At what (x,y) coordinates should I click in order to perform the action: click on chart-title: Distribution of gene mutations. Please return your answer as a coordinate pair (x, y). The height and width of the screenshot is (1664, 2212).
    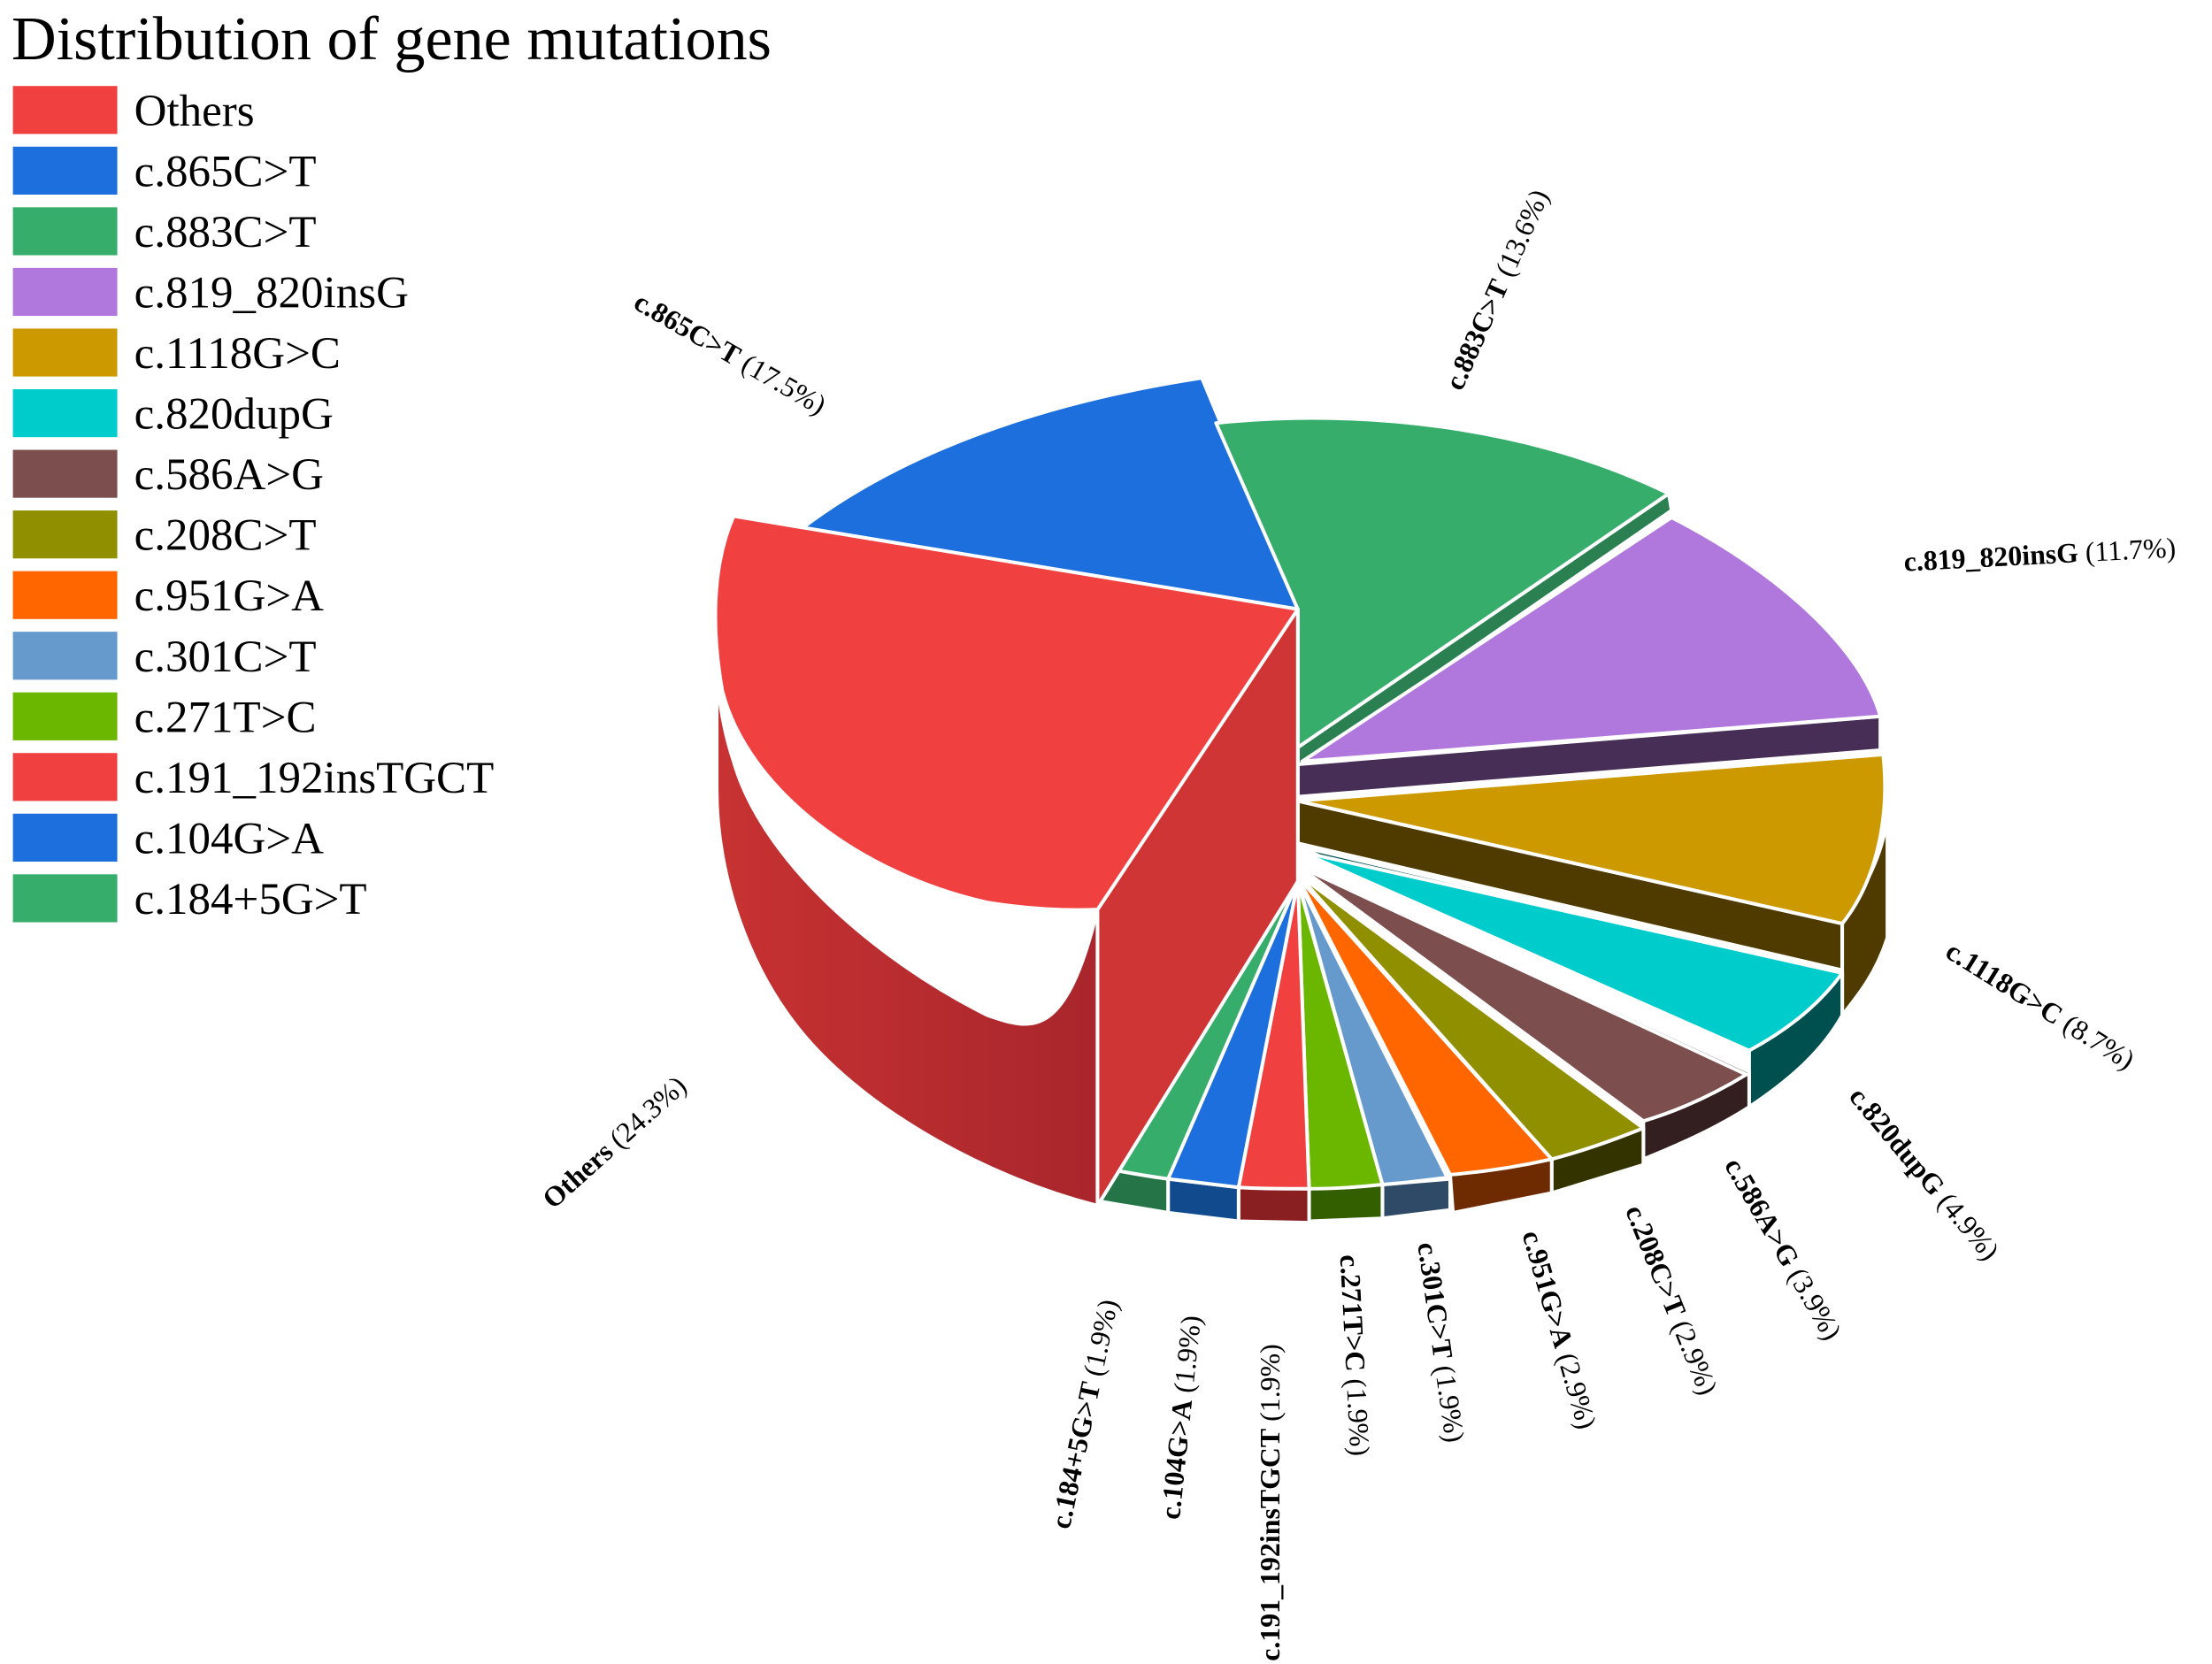
    Looking at the image, I should click on (392, 39).